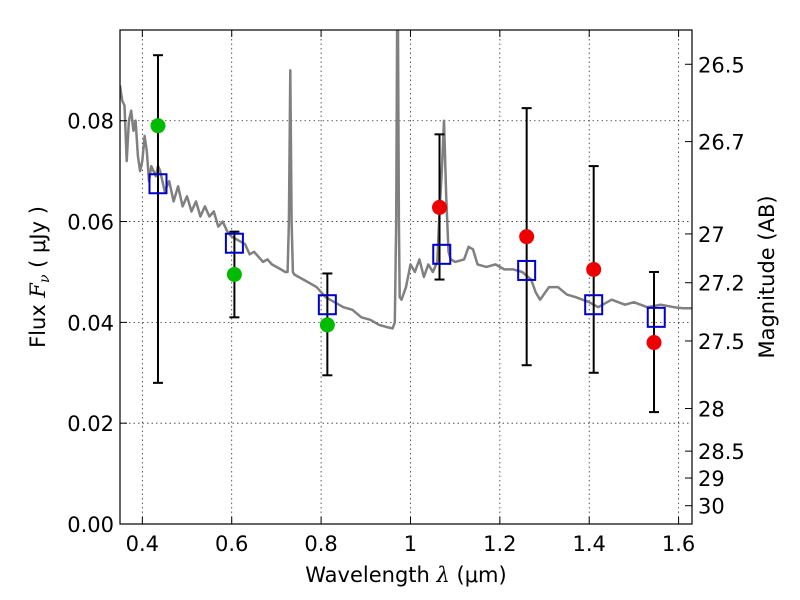 Image resolution: width=800 pixels, height=600 pixels. I want to click on x-tick-label: 0.8, so click(320, 544).